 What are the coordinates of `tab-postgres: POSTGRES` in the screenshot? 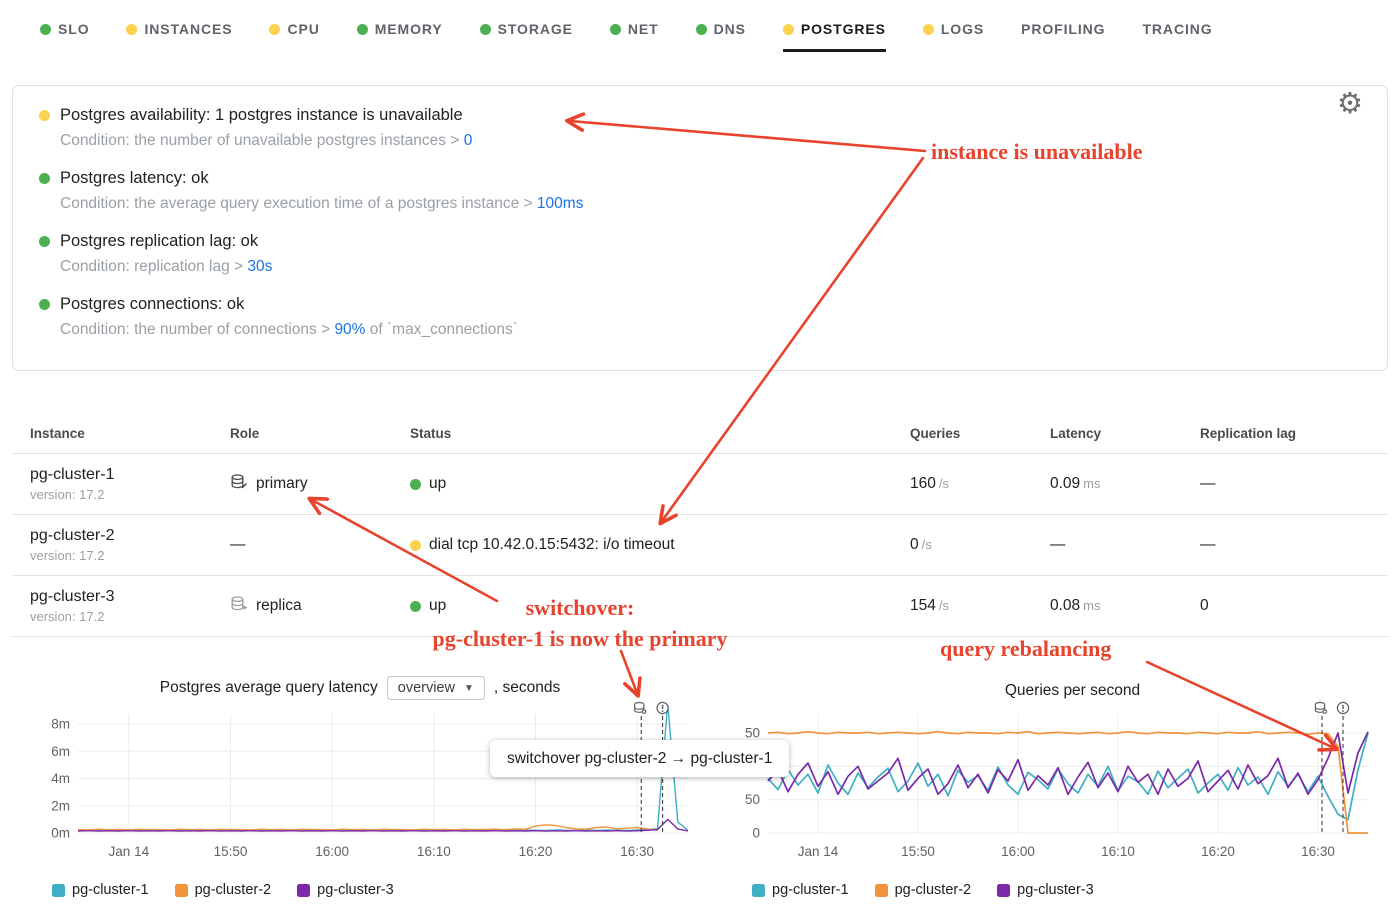 It's located at (834, 36).